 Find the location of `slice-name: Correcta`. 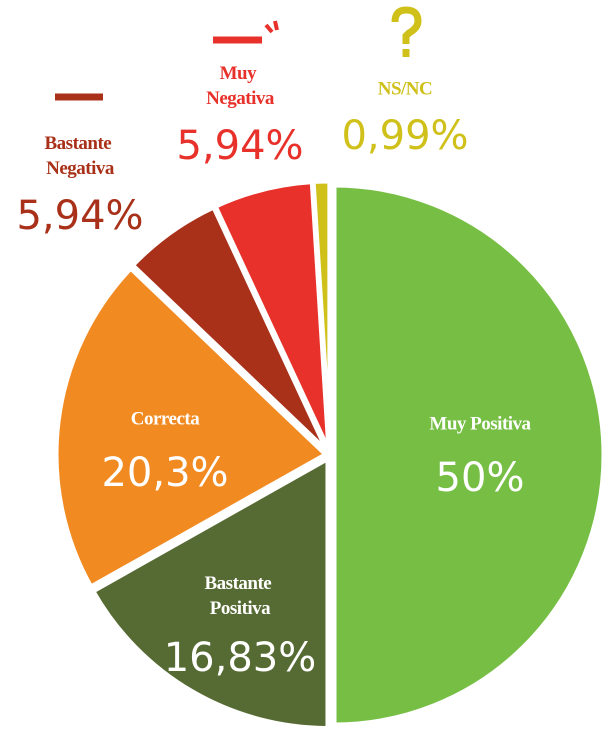

slice-name: Correcta is located at coordinates (165, 418).